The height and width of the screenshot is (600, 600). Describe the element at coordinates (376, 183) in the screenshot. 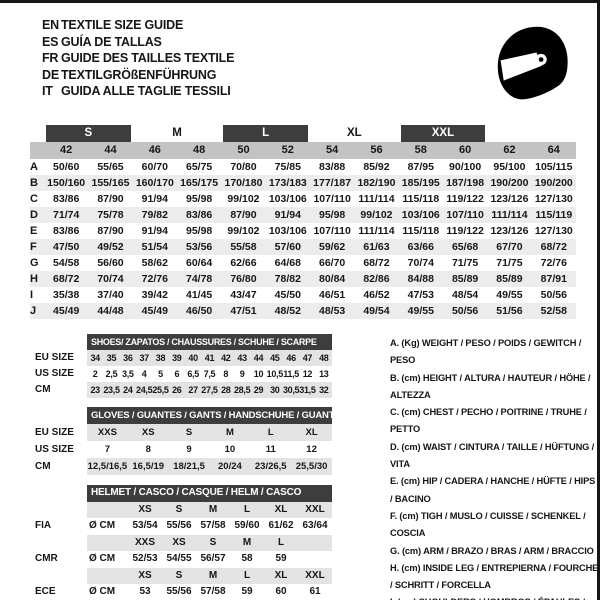

I see `measure-value: 182/190` at that location.